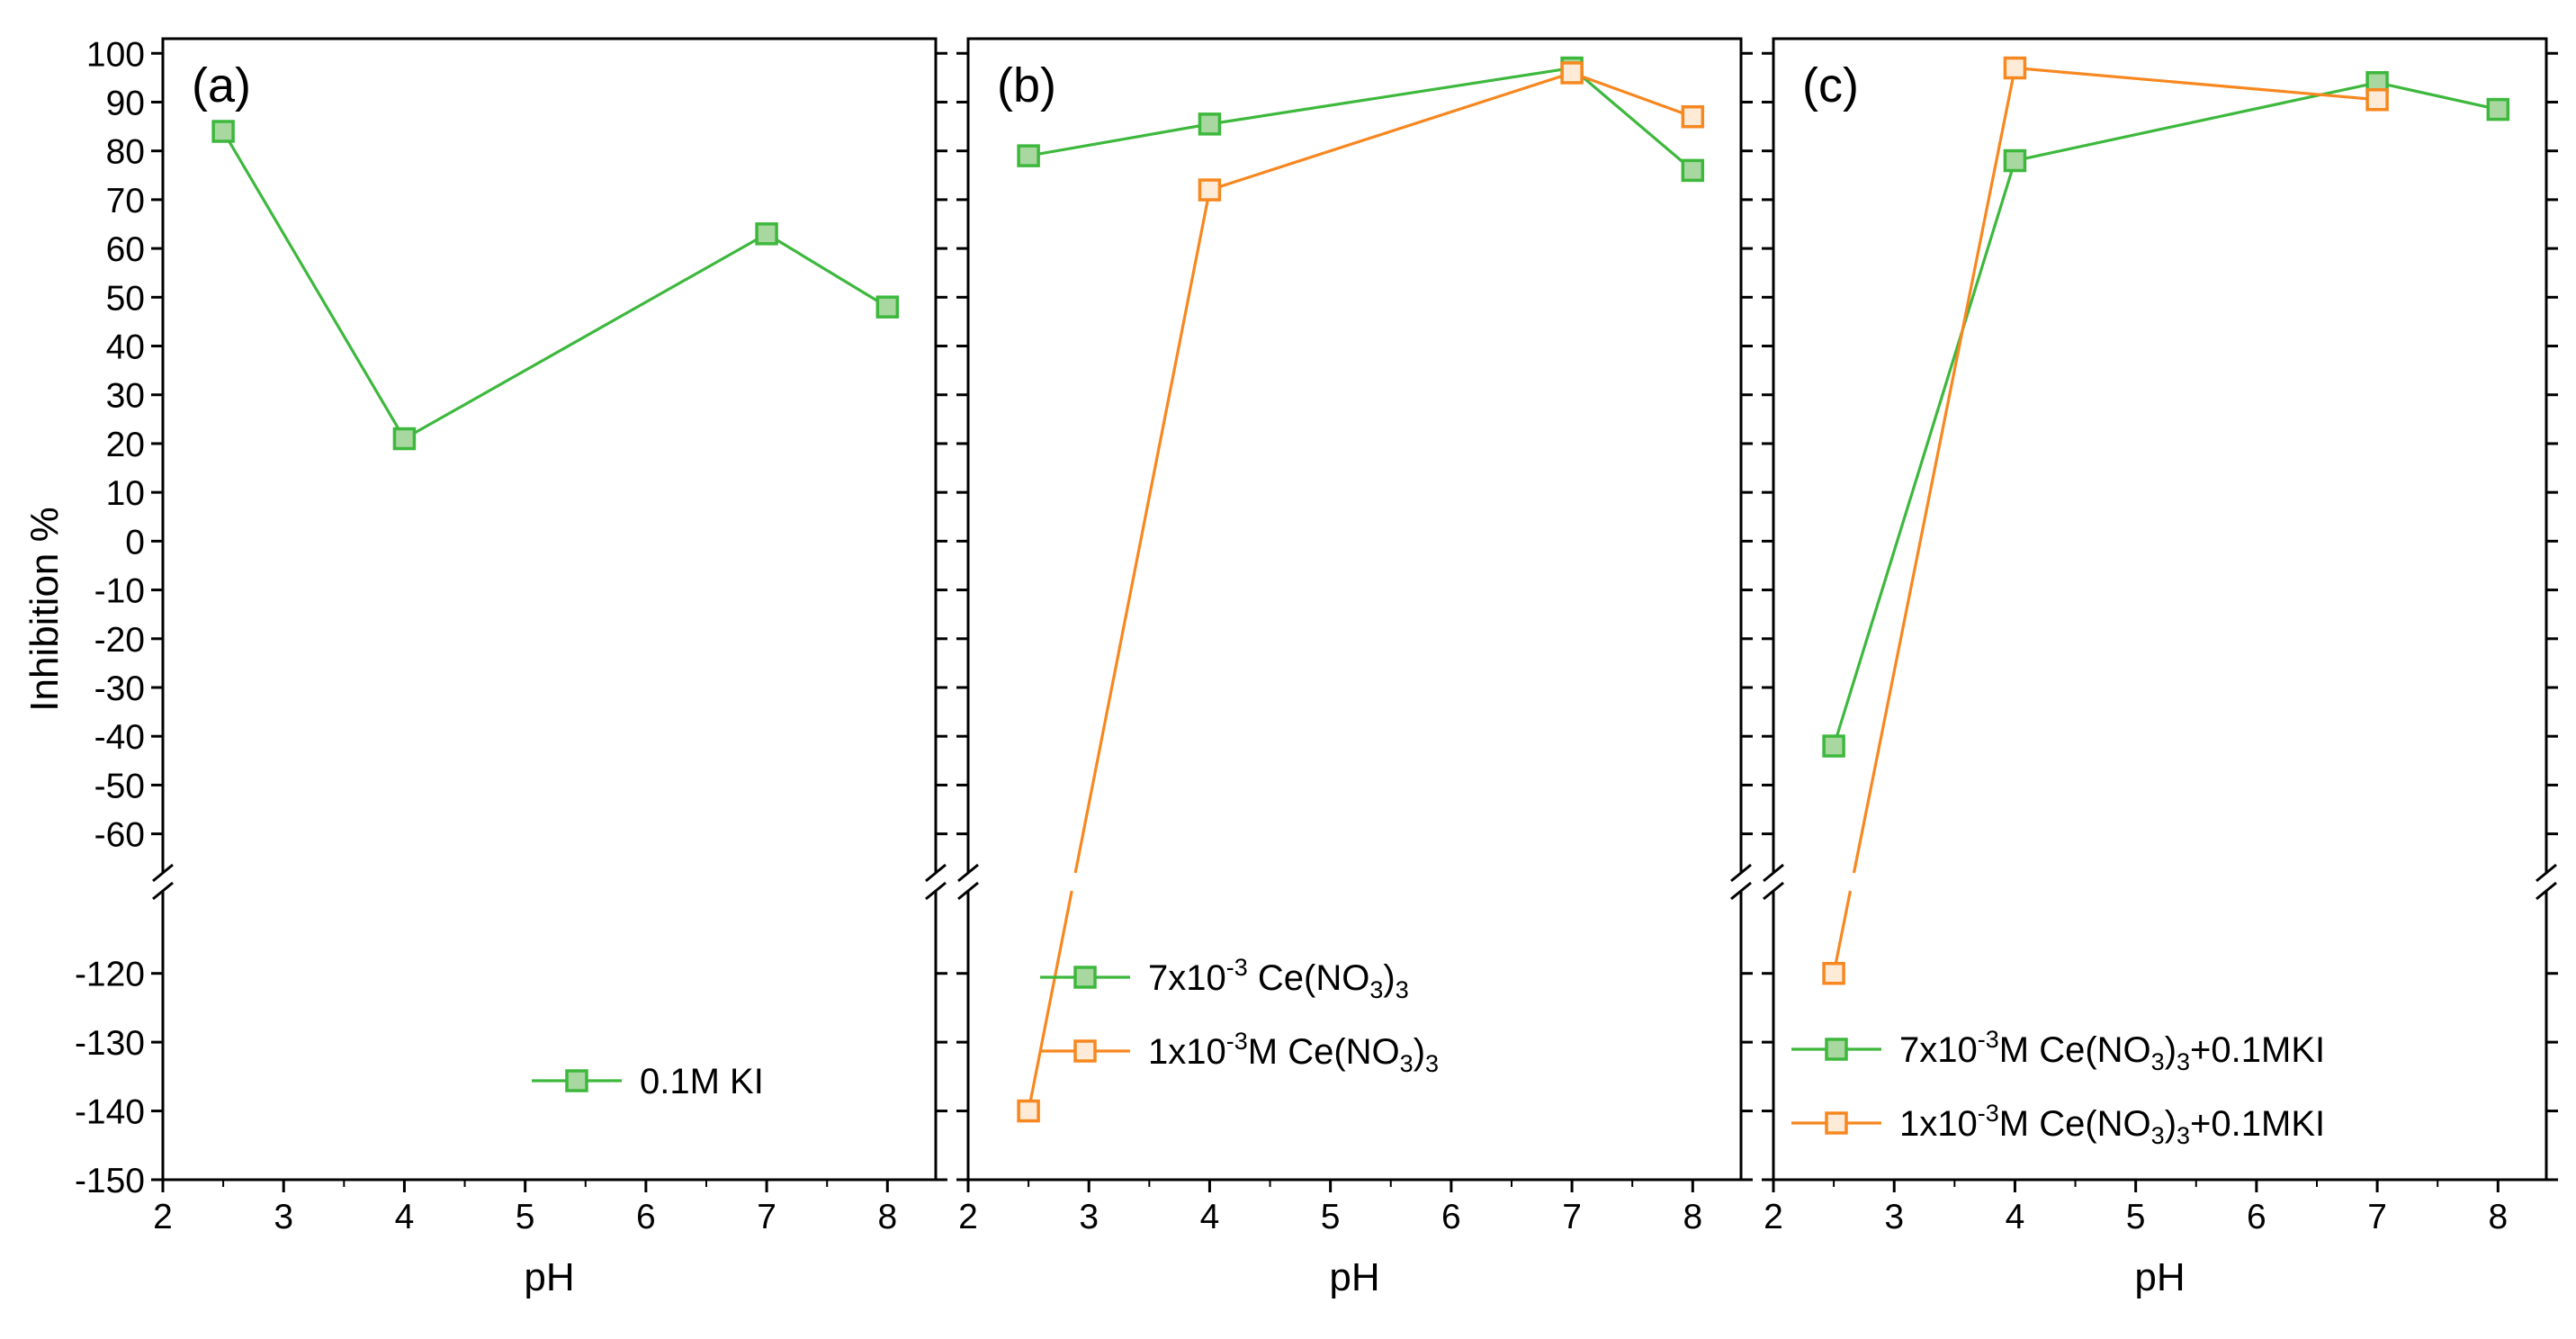 The width and height of the screenshot is (2576, 1339). I want to click on legend-label: 7x10-3M Ce(NO3)3+0.1MKI, so click(2112, 1050).